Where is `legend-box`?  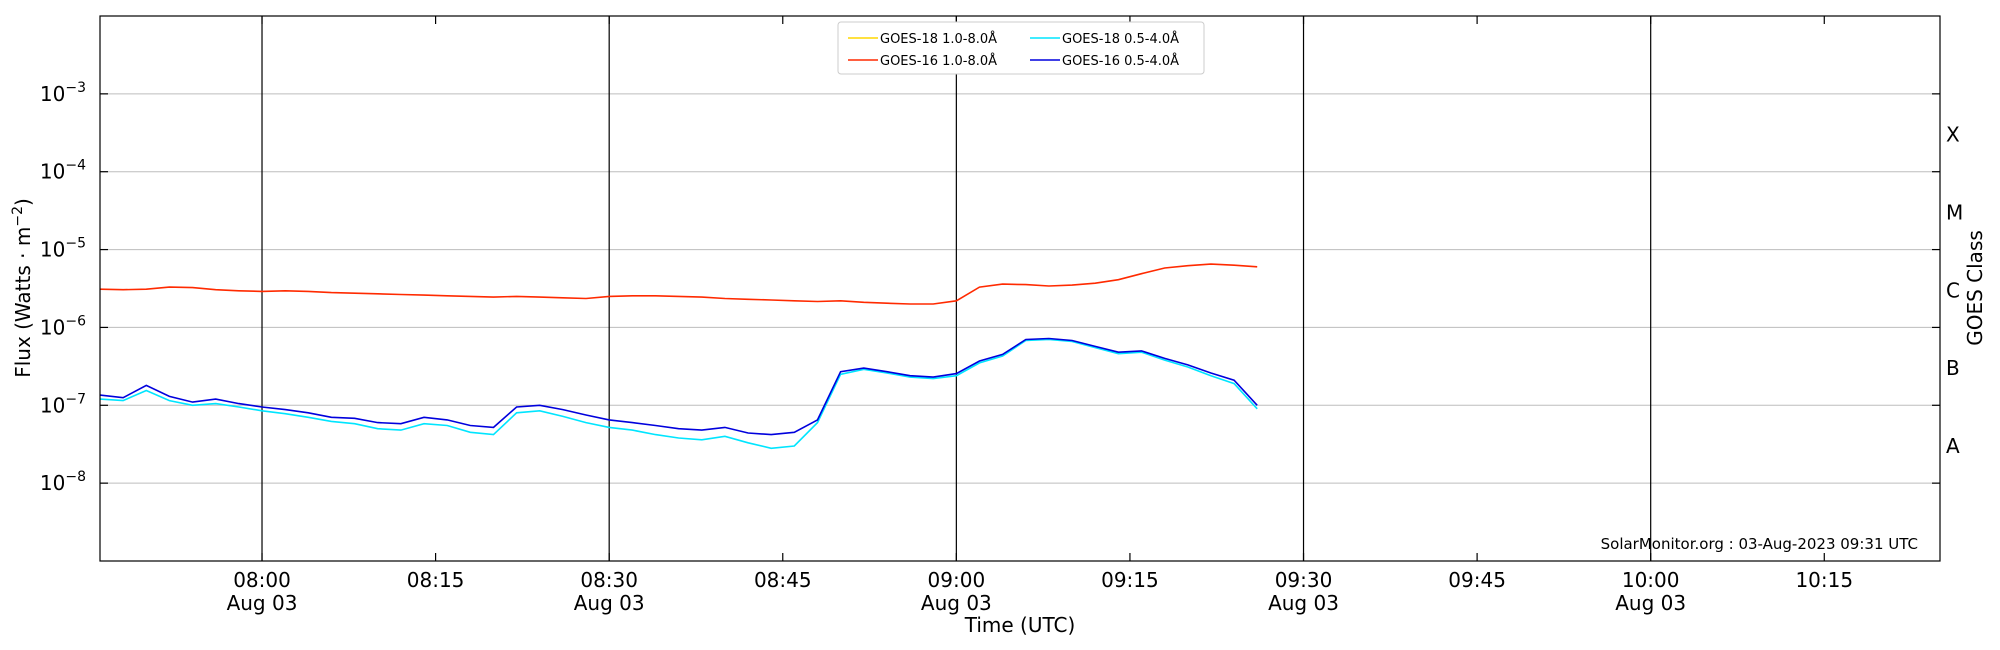
legend-box is located at coordinates (1021, 48).